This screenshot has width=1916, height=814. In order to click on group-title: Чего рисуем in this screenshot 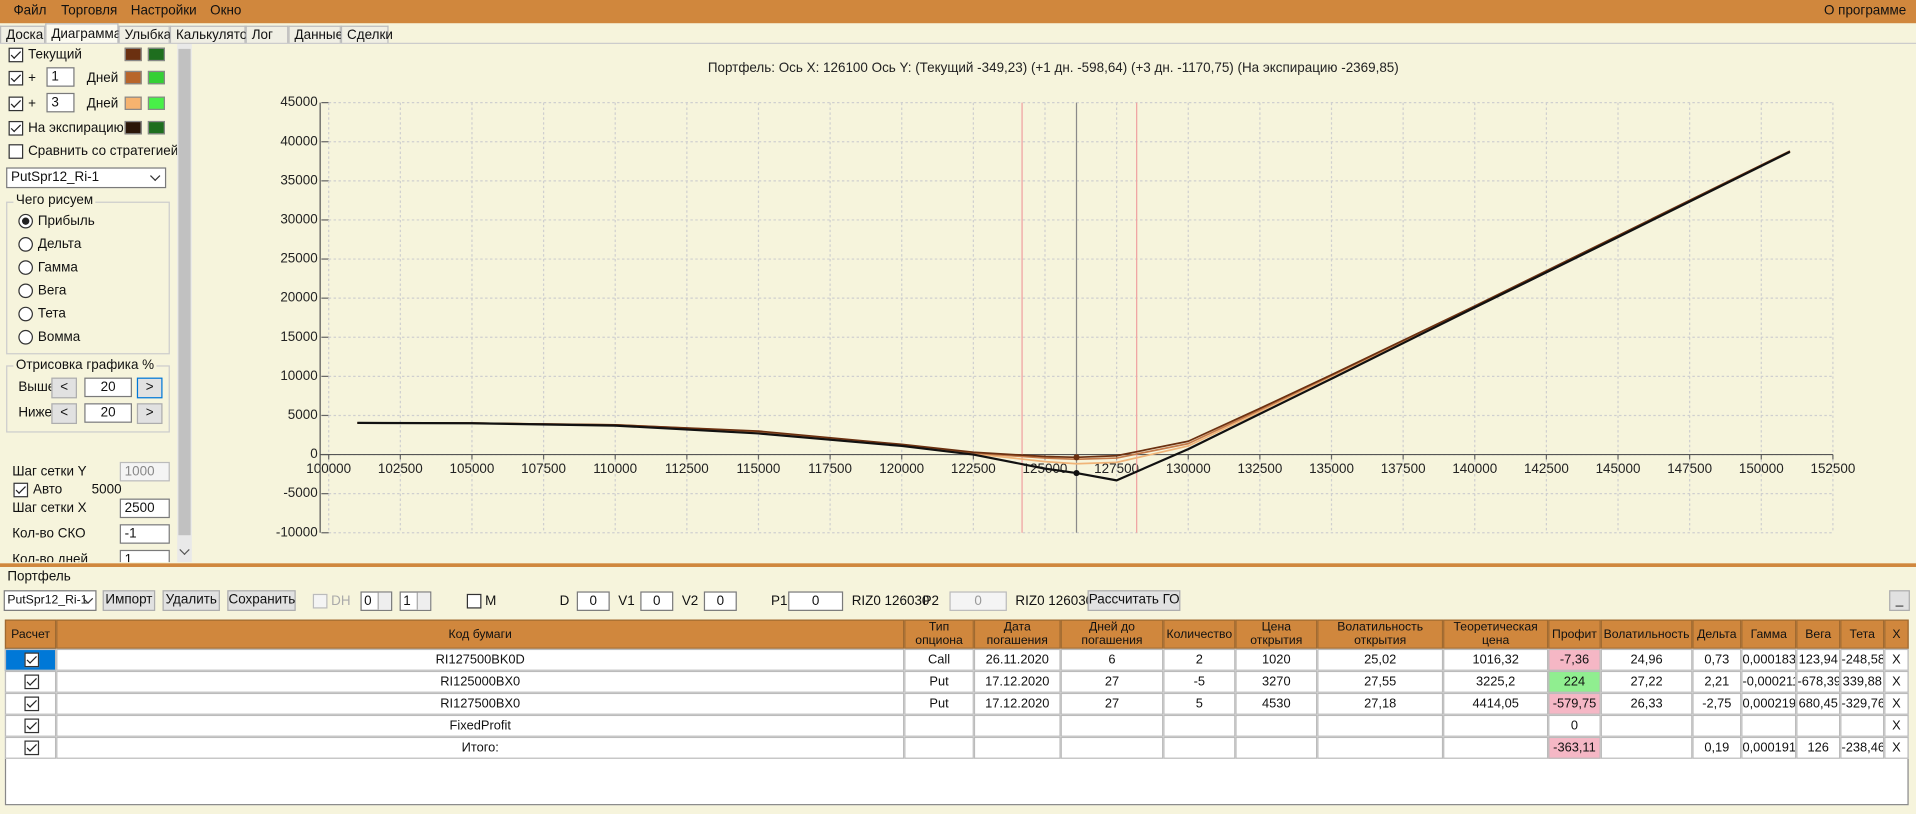, I will do `click(54, 201)`.